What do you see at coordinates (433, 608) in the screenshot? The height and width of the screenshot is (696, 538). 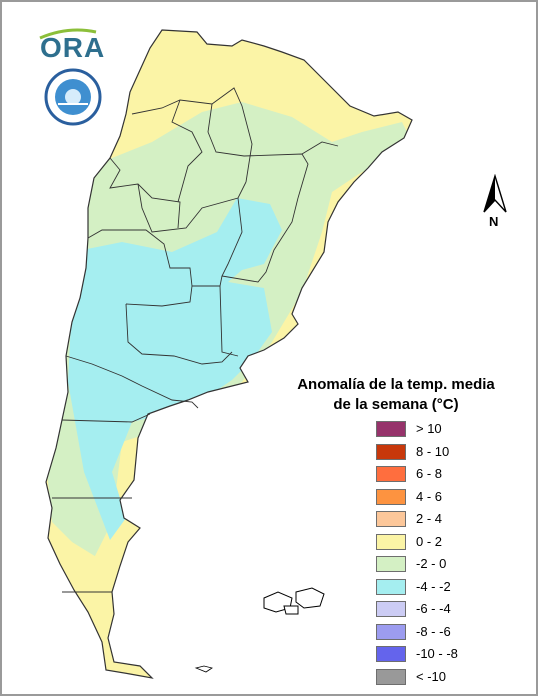 I see `legend-label: -6 - -4` at bounding box center [433, 608].